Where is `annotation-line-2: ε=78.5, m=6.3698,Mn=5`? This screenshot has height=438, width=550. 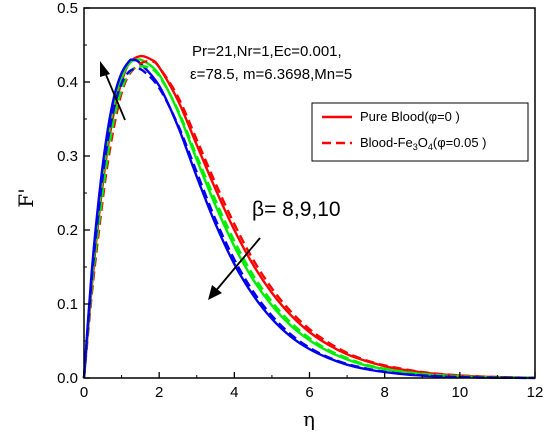 annotation-line-2: ε=78.5, m=6.3698,Mn=5 is located at coordinates (271, 74).